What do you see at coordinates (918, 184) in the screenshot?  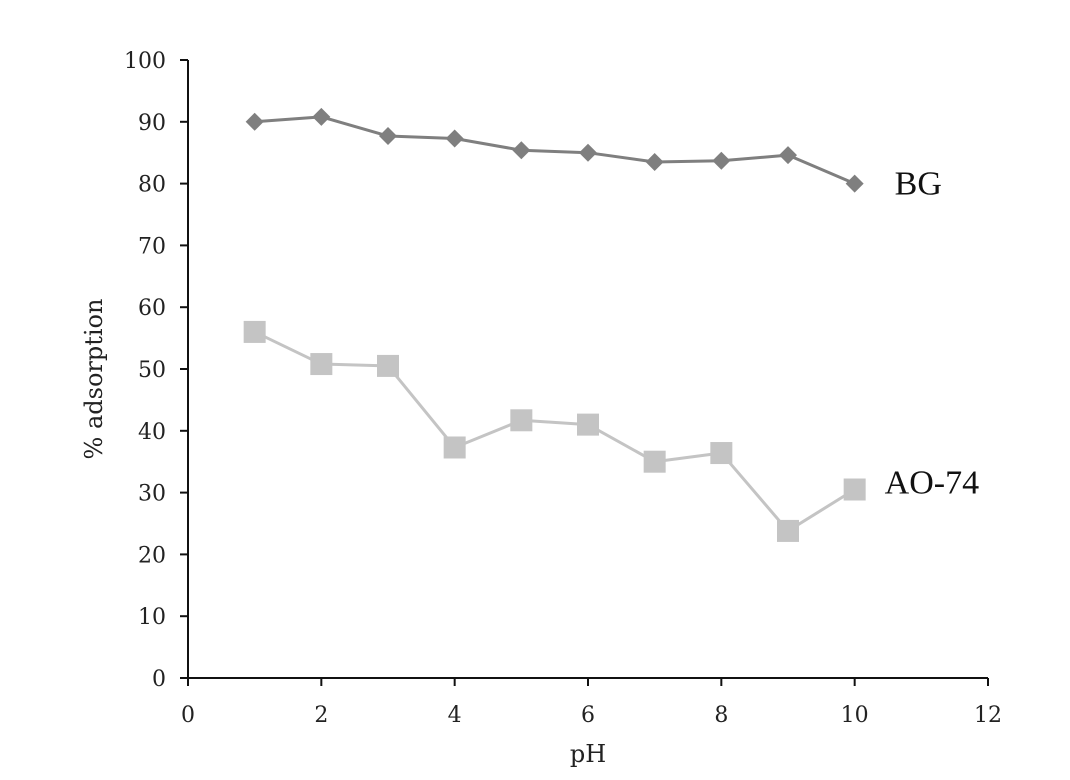 I see `series-label: BG` at bounding box center [918, 184].